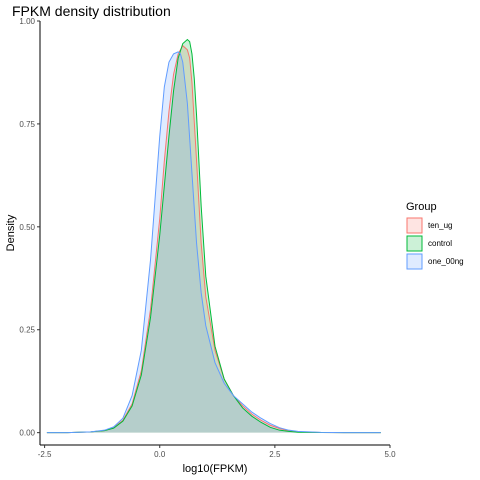 The image size is (480, 480). Describe the element at coordinates (91, 11) in the screenshot. I see `chart-title: FPKM density distribution` at that location.